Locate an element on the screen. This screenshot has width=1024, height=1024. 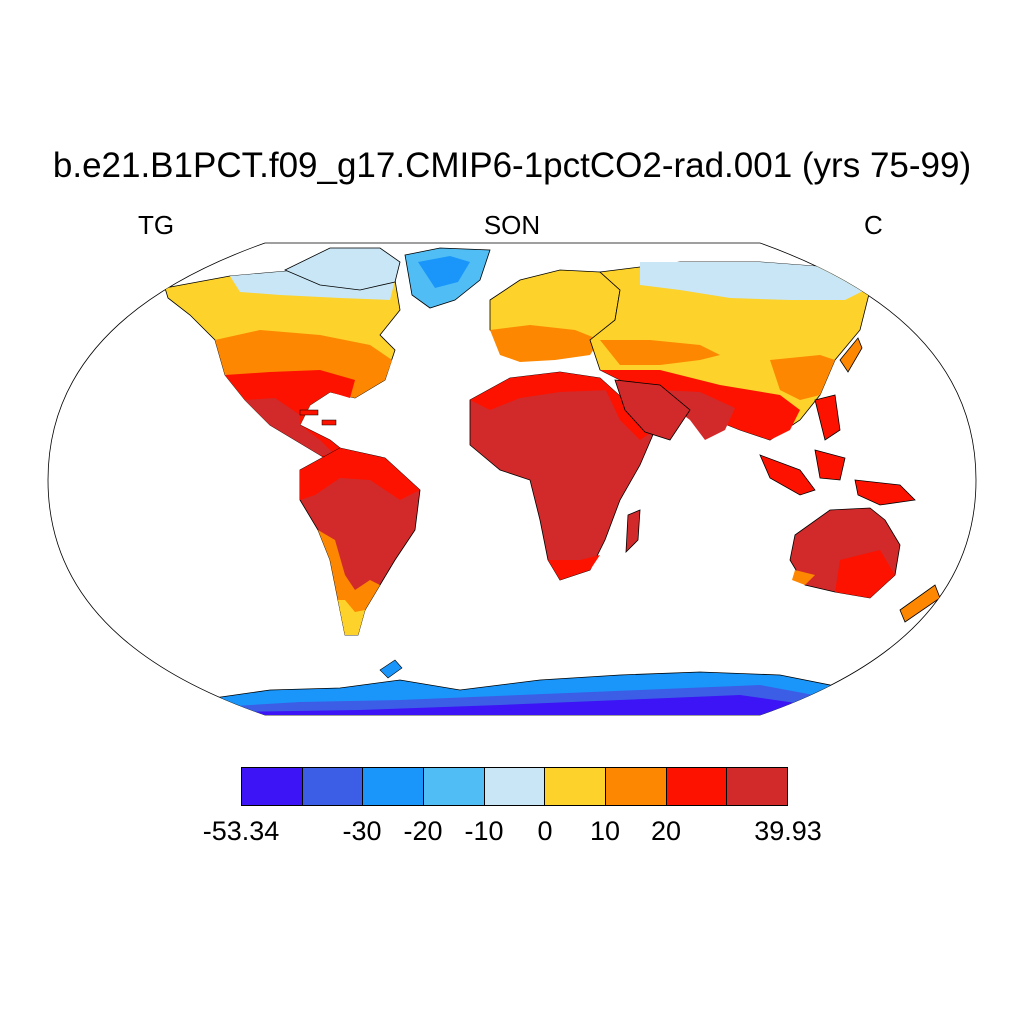
colorbar-label: 20 is located at coordinates (666, 831).